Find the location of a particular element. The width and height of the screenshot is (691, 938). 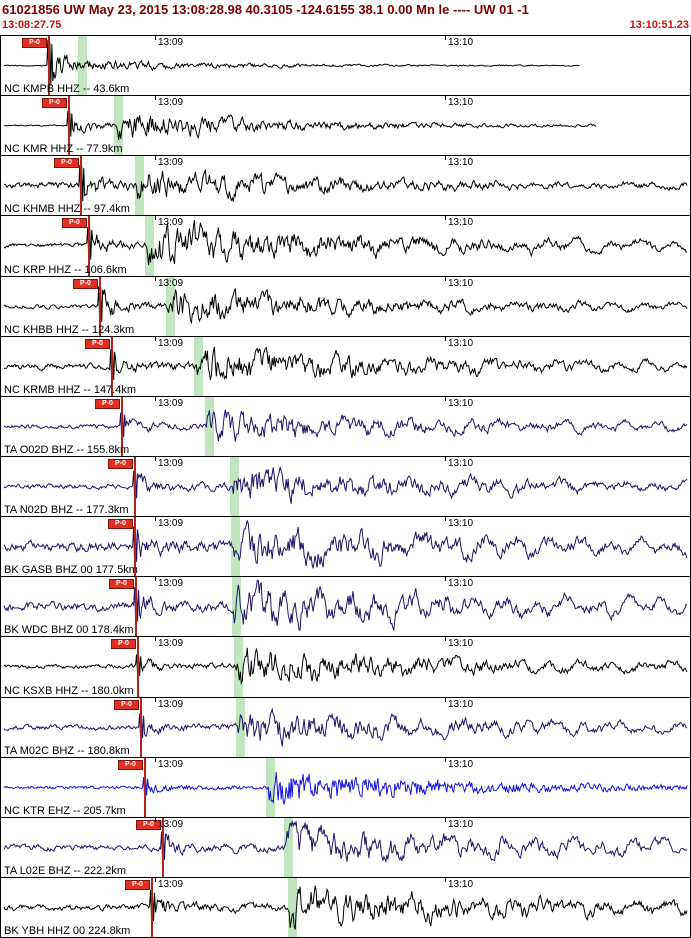

trace-panel: P-0 13:09 13:10 TA L02E BHZ -- 222.2km is located at coordinates (345, 847).